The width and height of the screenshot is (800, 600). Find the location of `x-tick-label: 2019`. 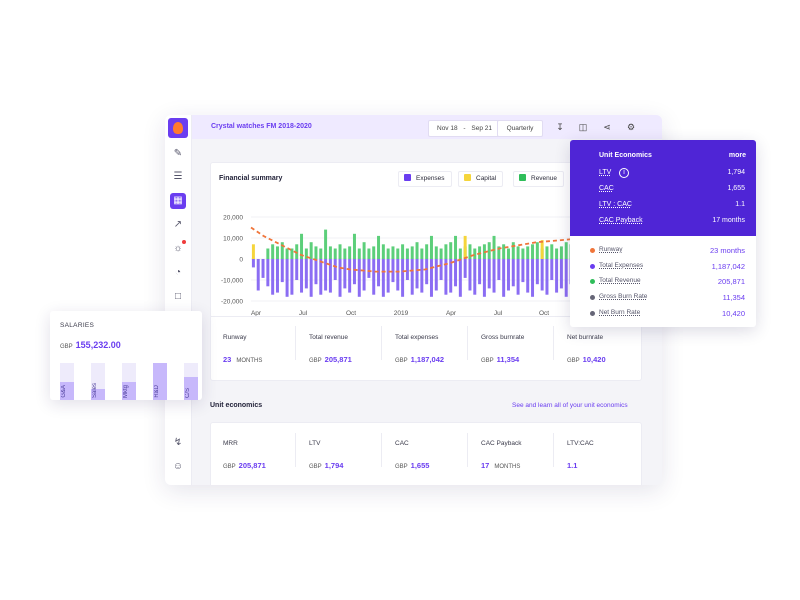

x-tick-label: 2019 is located at coordinates (401, 313).